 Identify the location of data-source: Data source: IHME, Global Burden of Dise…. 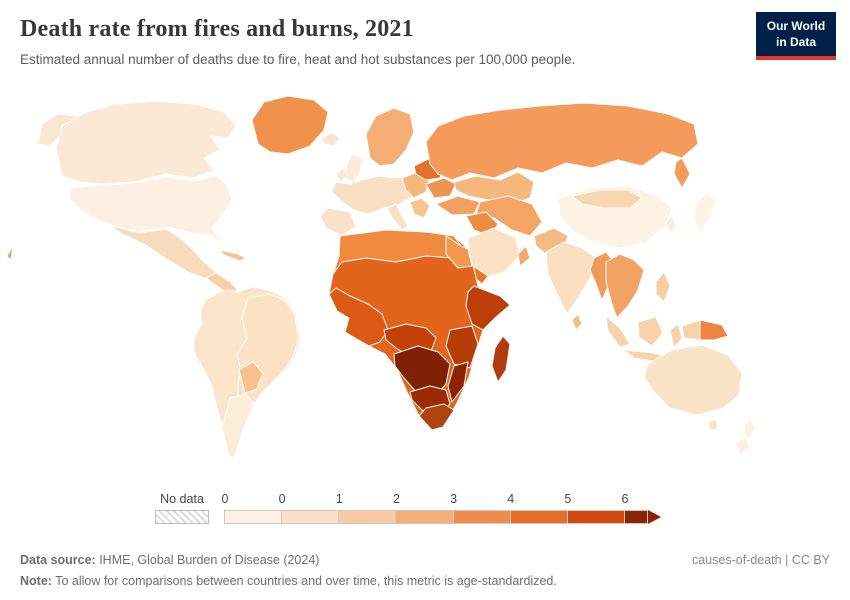
(169, 560).